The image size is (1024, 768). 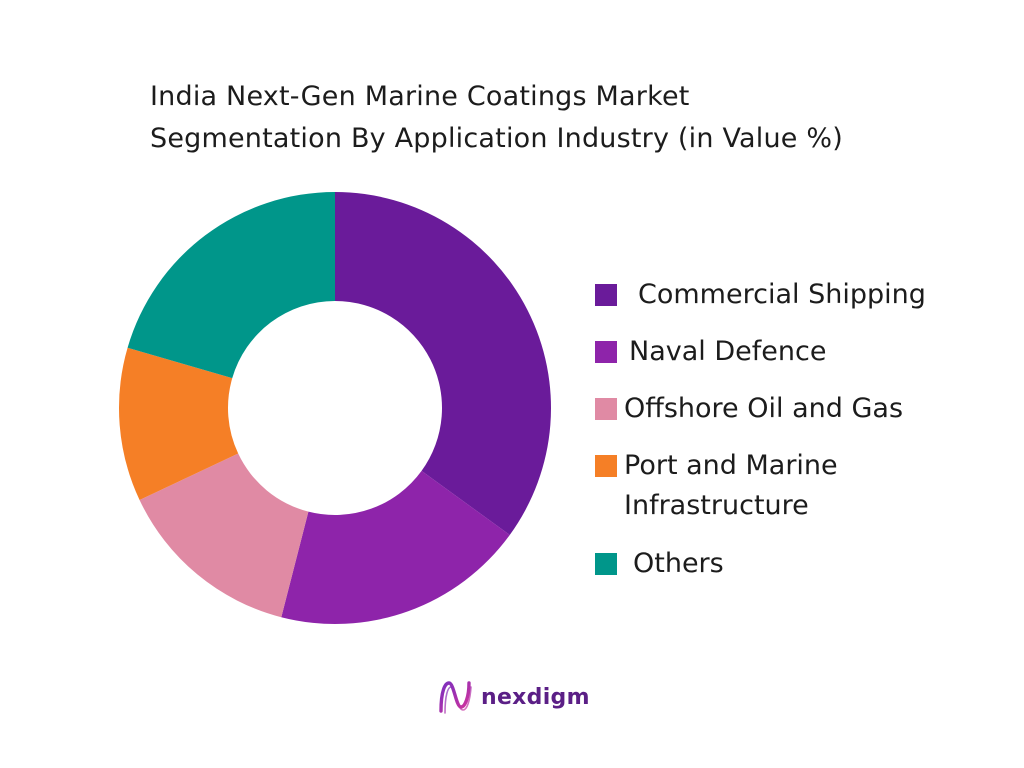 What do you see at coordinates (535, 697) in the screenshot?
I see `brand-name: nexdigm` at bounding box center [535, 697].